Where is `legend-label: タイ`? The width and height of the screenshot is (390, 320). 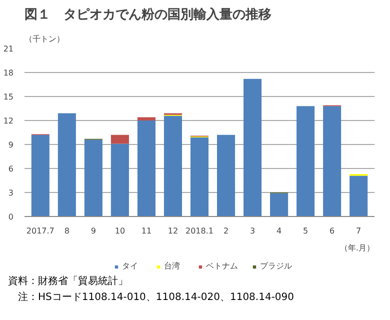
legend-label: タイ is located at coordinates (130, 266).